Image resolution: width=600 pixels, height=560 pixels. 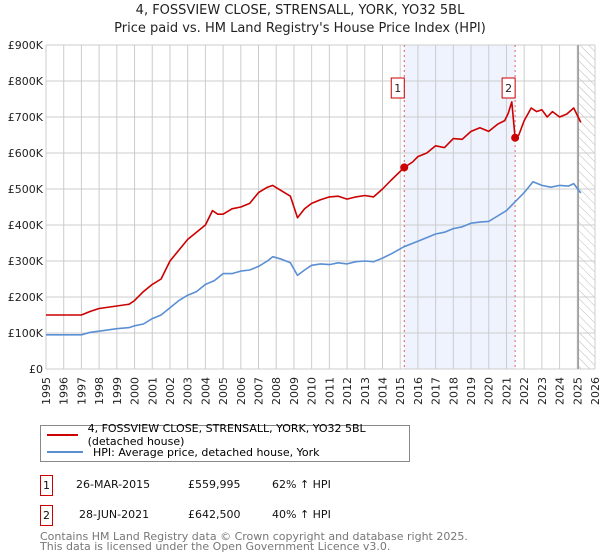 I want to click on x-tick-label: 2004, so click(x=205, y=391).